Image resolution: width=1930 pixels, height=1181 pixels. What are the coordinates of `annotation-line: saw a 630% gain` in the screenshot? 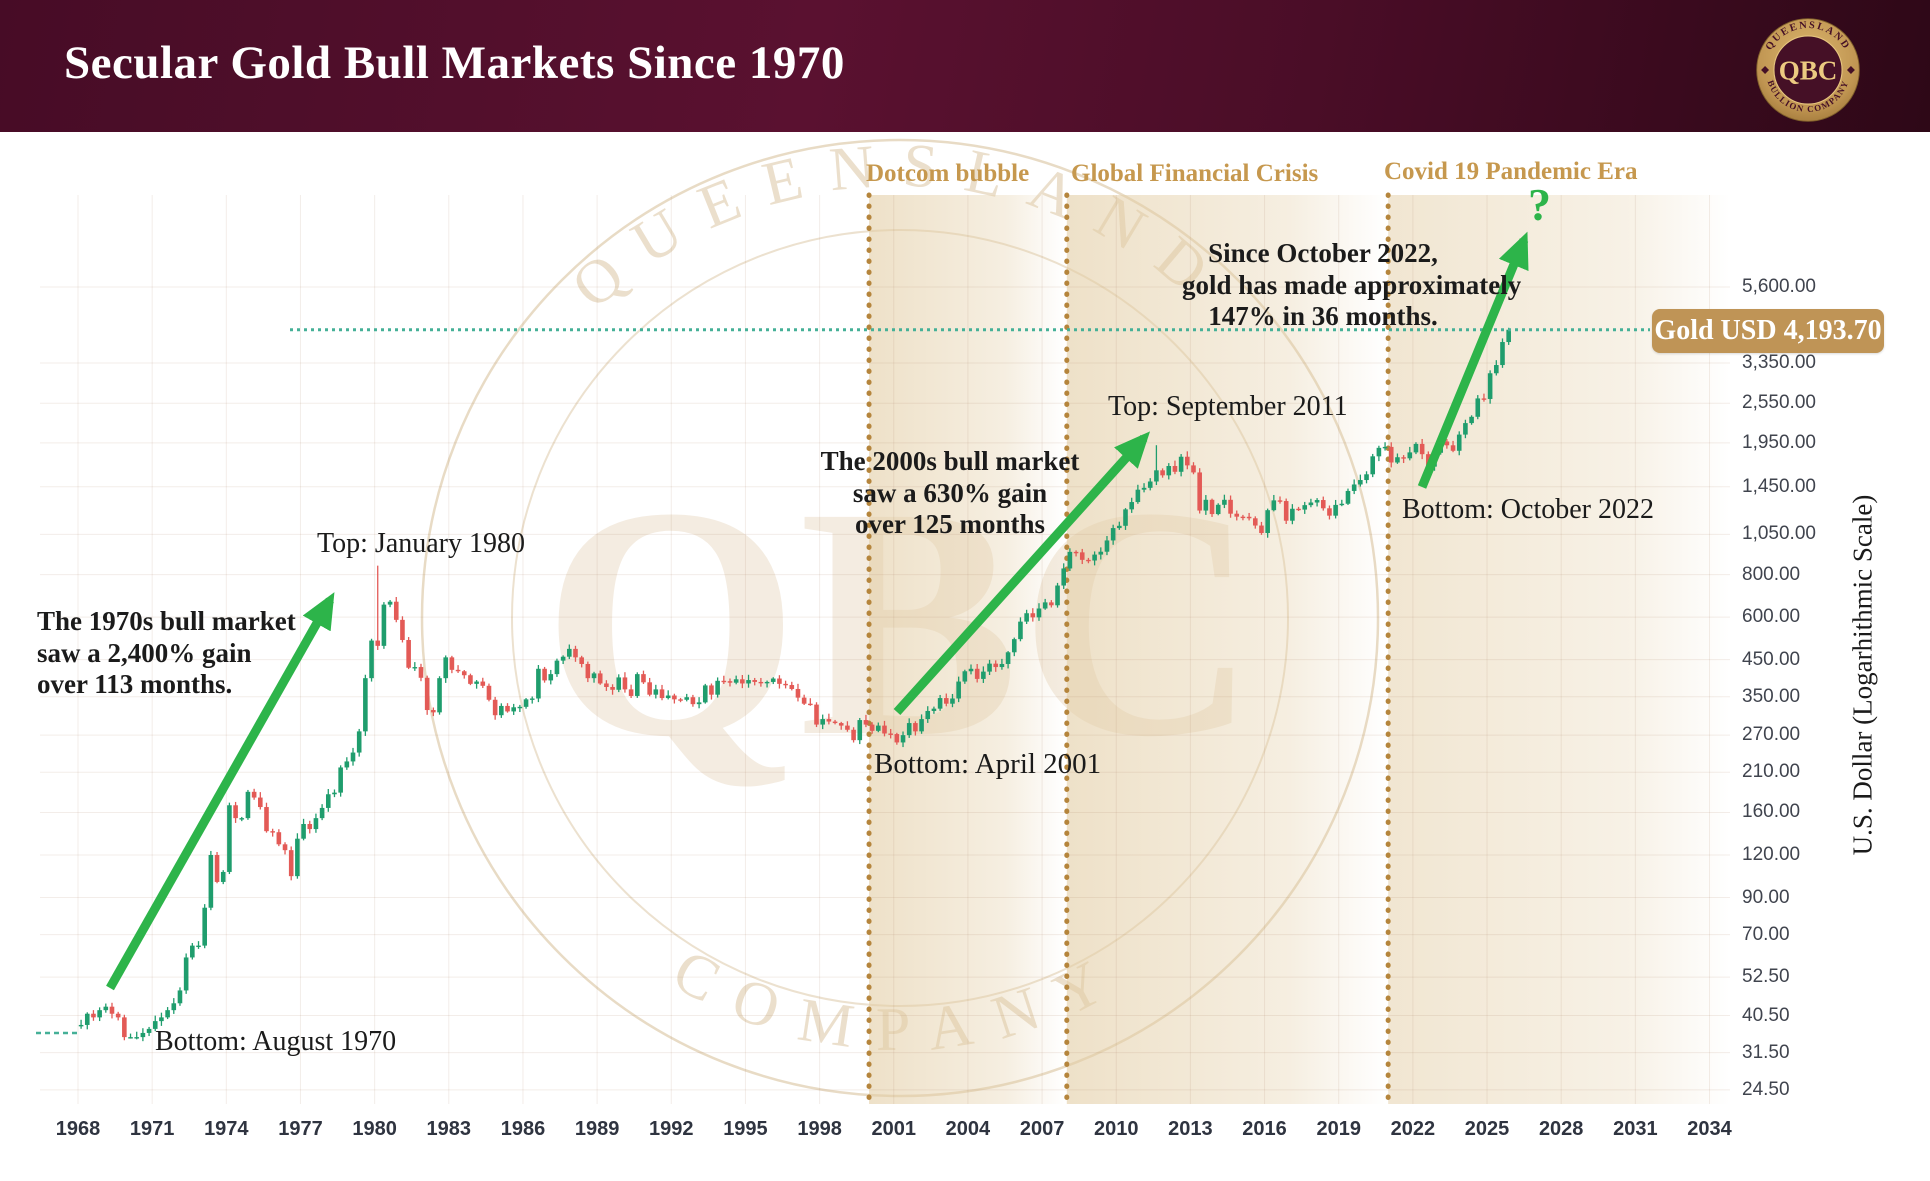 It's located at (950, 492).